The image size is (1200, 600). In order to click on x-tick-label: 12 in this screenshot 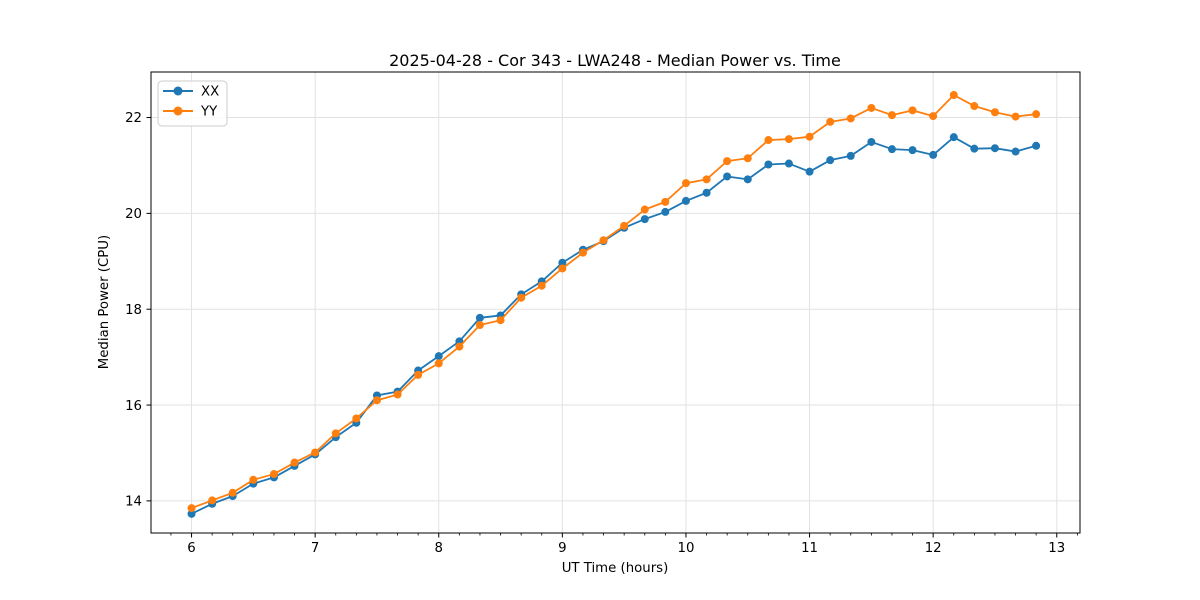, I will do `click(933, 548)`.